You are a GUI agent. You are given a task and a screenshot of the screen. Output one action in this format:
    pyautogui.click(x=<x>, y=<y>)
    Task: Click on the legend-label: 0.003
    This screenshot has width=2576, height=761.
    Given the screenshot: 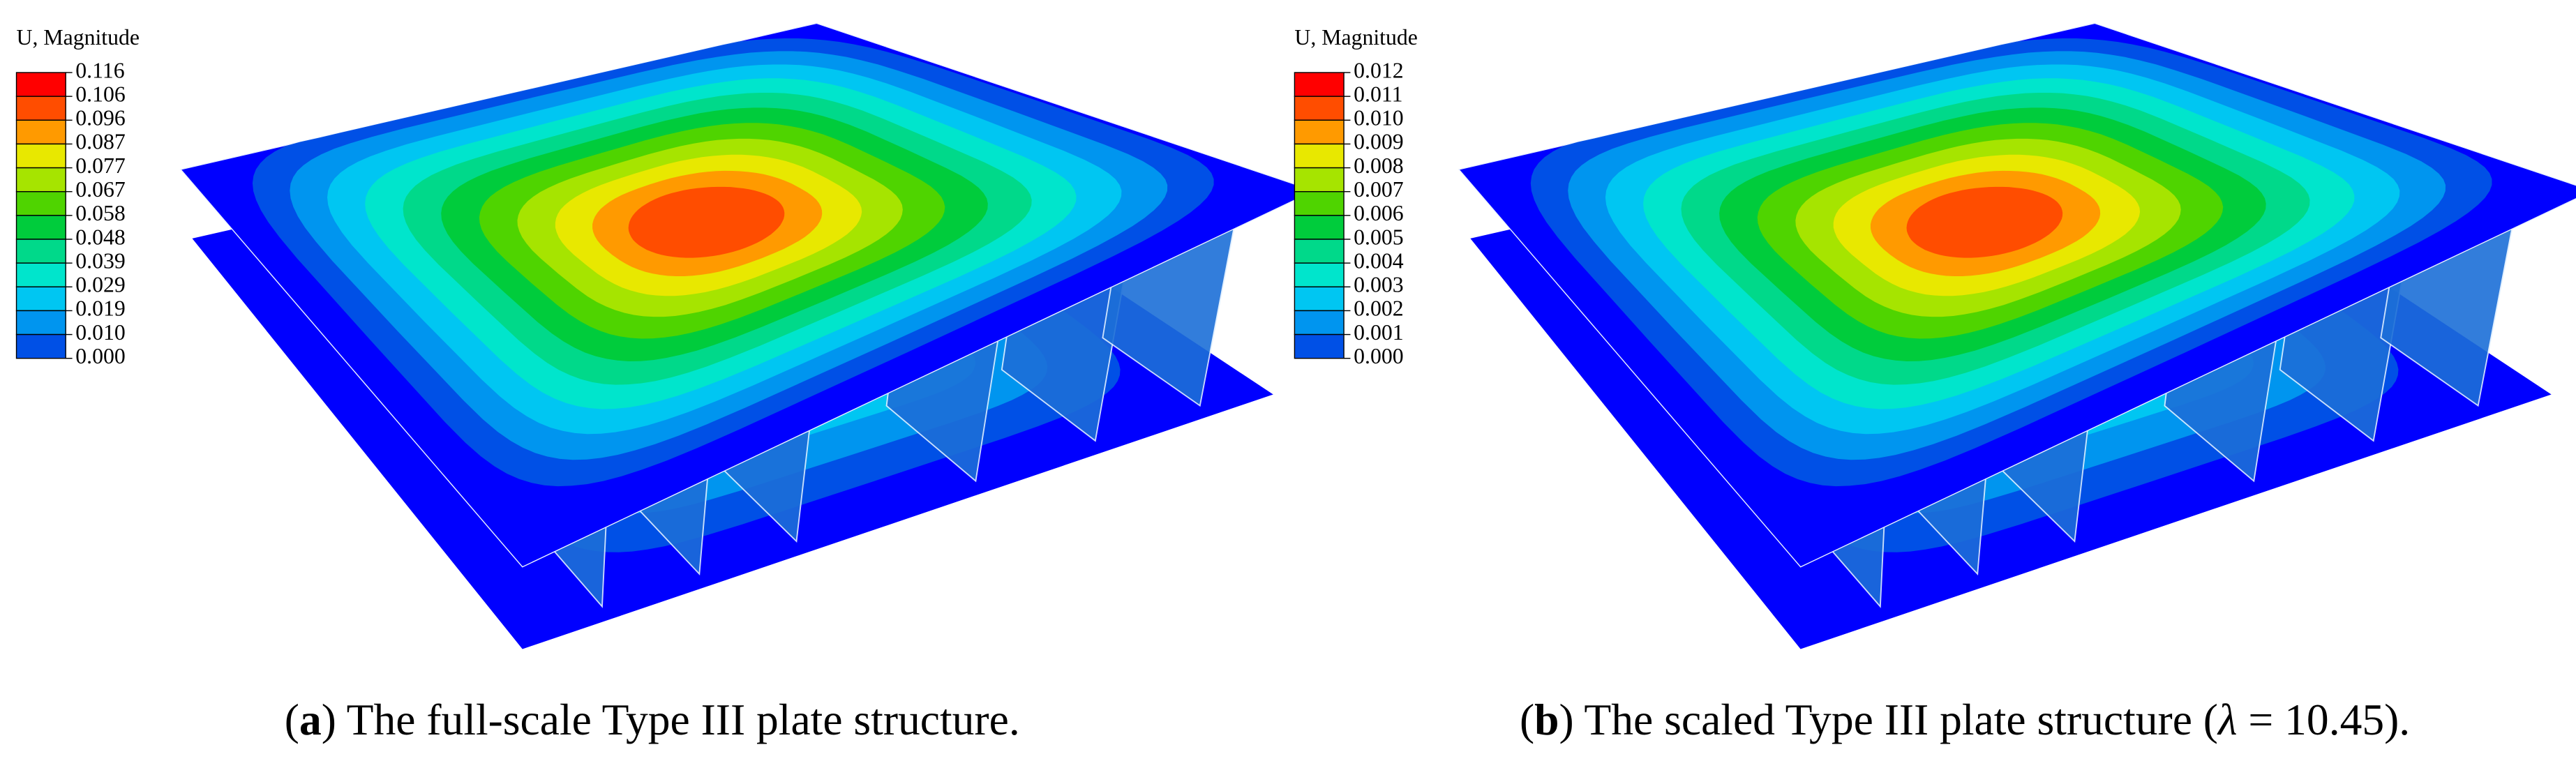 What is the action you would take?
    pyautogui.click(x=1378, y=285)
    